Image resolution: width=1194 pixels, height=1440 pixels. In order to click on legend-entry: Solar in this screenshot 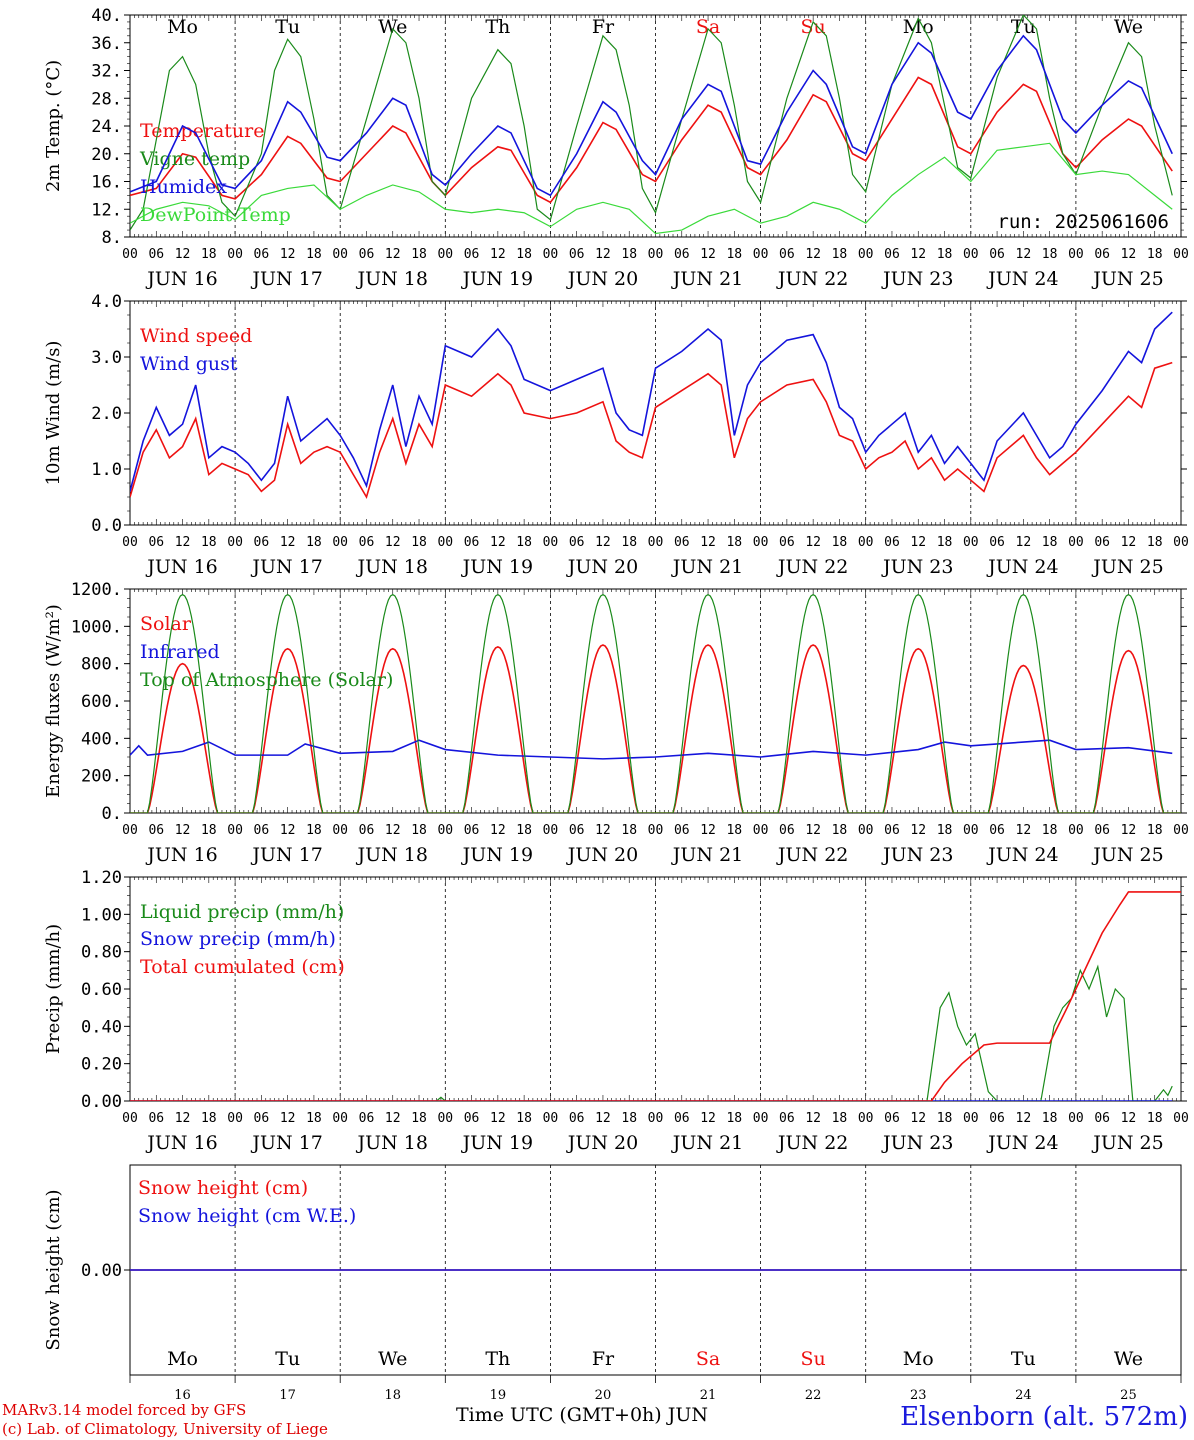, I will do `click(166, 624)`.